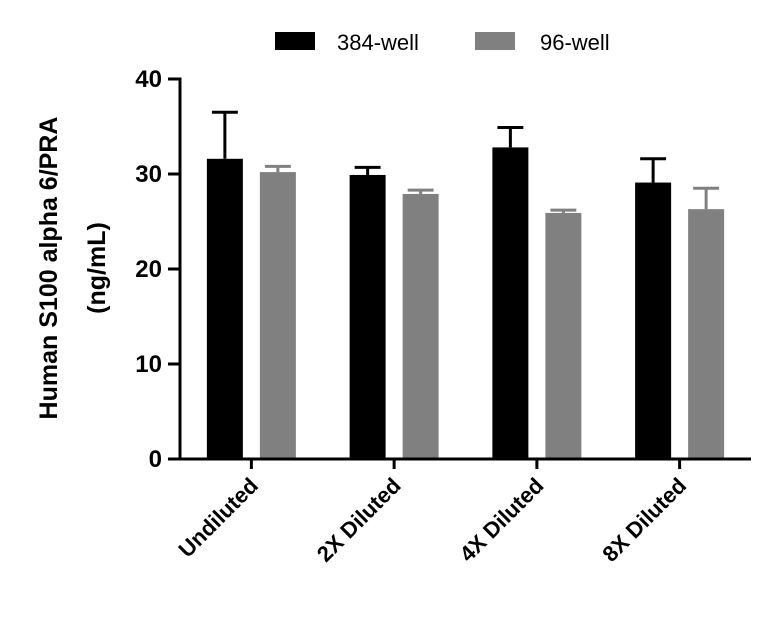 The width and height of the screenshot is (768, 624). Describe the element at coordinates (148, 269) in the screenshot. I see `y-tick-label-20: 20` at that location.